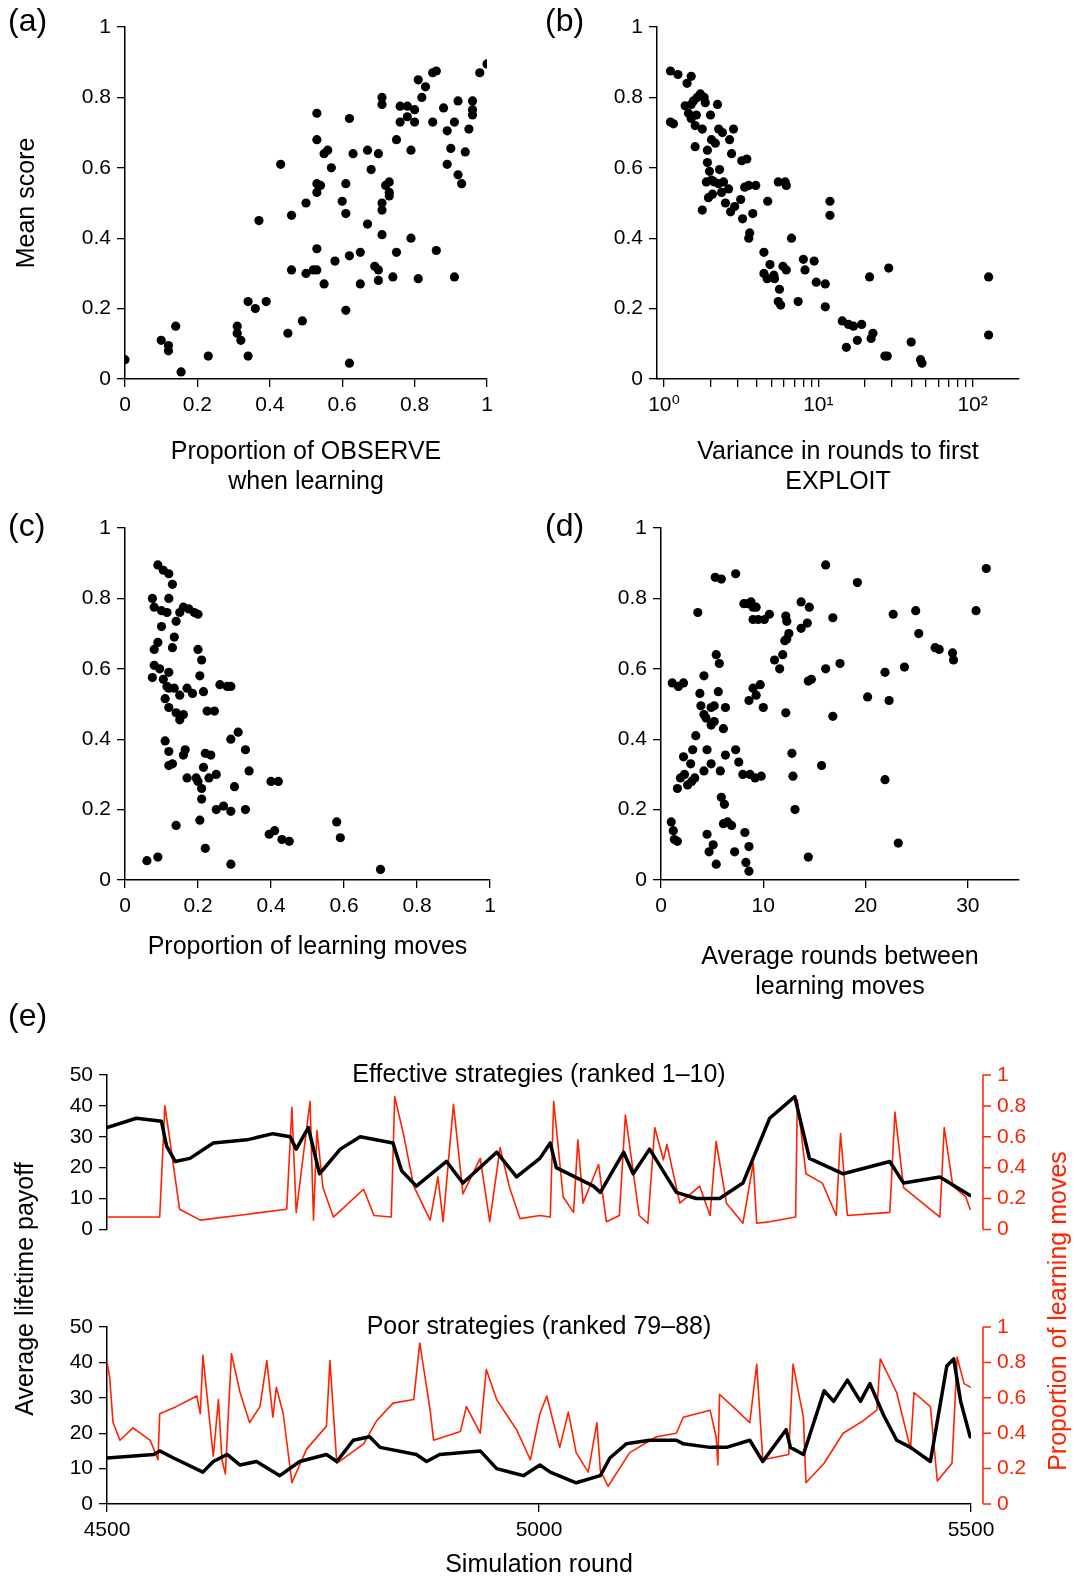 This screenshot has width=1075, height=1586. I want to click on x-tick-label: 10², so click(972, 404).